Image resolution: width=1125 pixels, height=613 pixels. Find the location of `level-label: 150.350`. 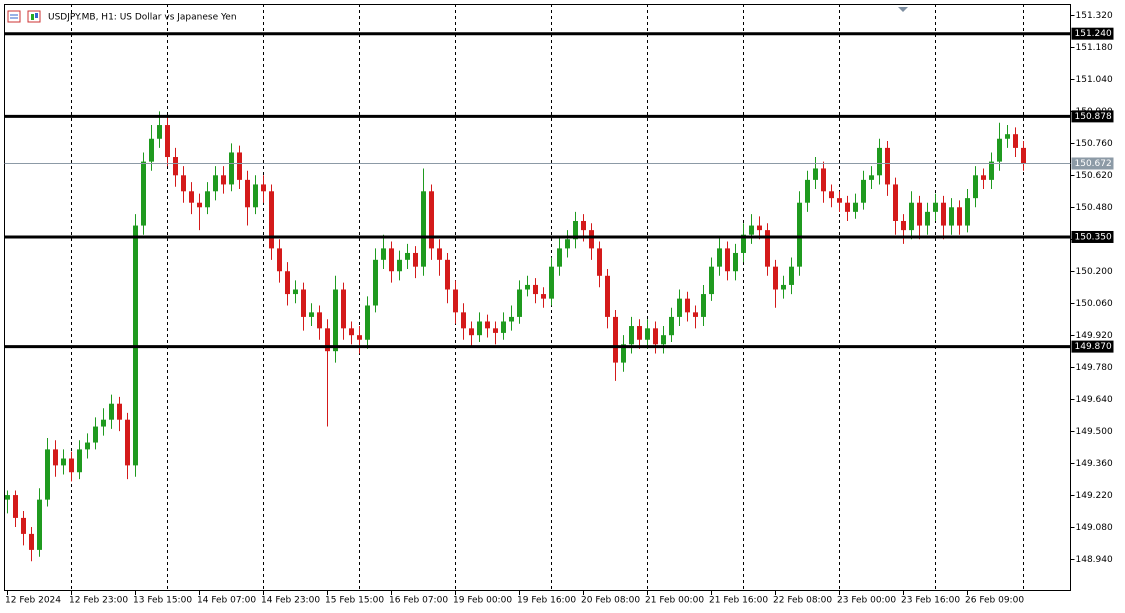

level-label: 150.350 is located at coordinates (1093, 237).